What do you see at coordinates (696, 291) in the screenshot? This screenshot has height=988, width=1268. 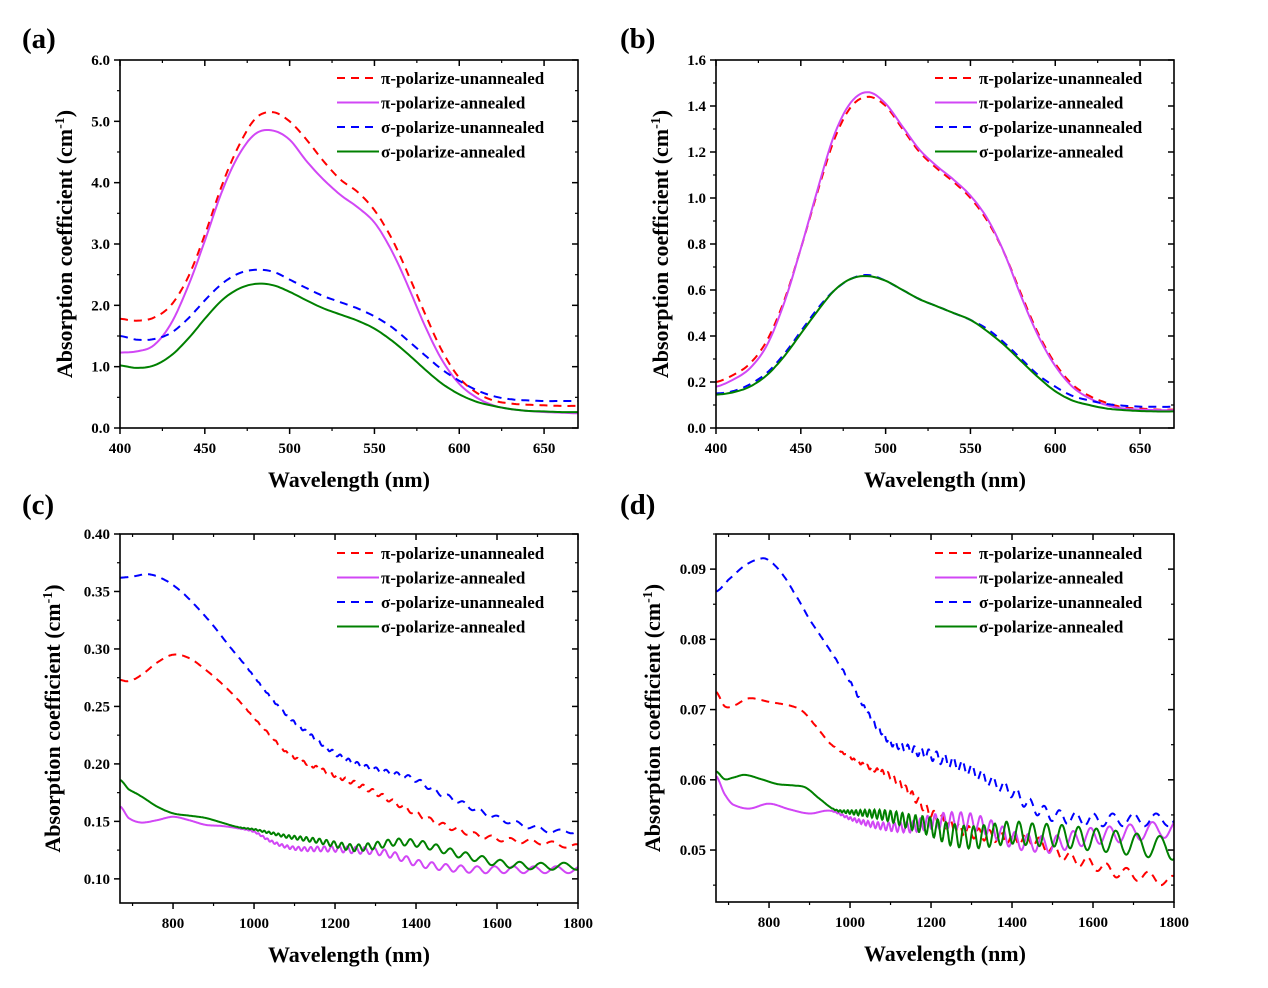 I see `y-tick-label: 0.6` at bounding box center [696, 291].